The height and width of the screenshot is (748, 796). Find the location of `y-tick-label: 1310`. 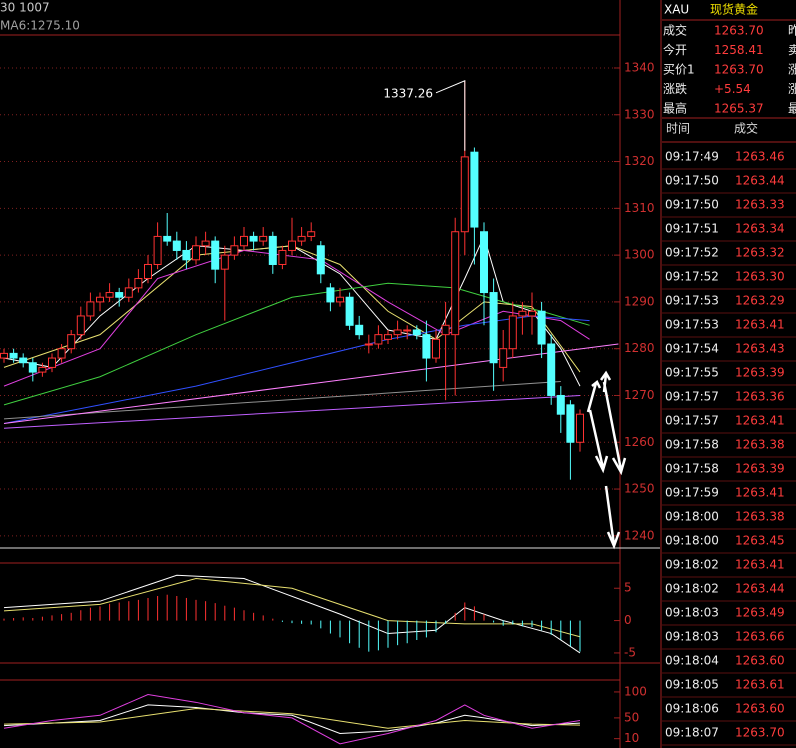

y-tick-label: 1310 is located at coordinates (639, 208).